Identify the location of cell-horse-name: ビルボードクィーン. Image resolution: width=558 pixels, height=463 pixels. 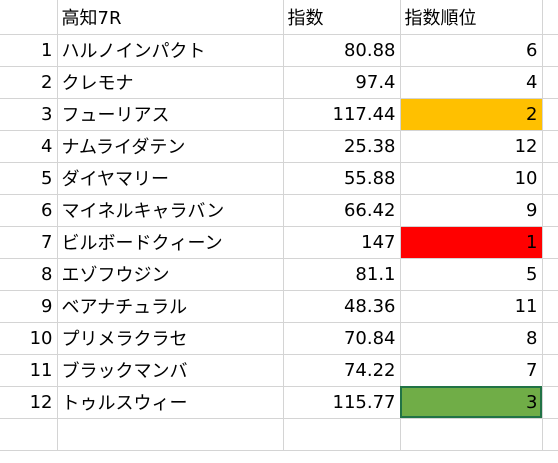
(170, 242).